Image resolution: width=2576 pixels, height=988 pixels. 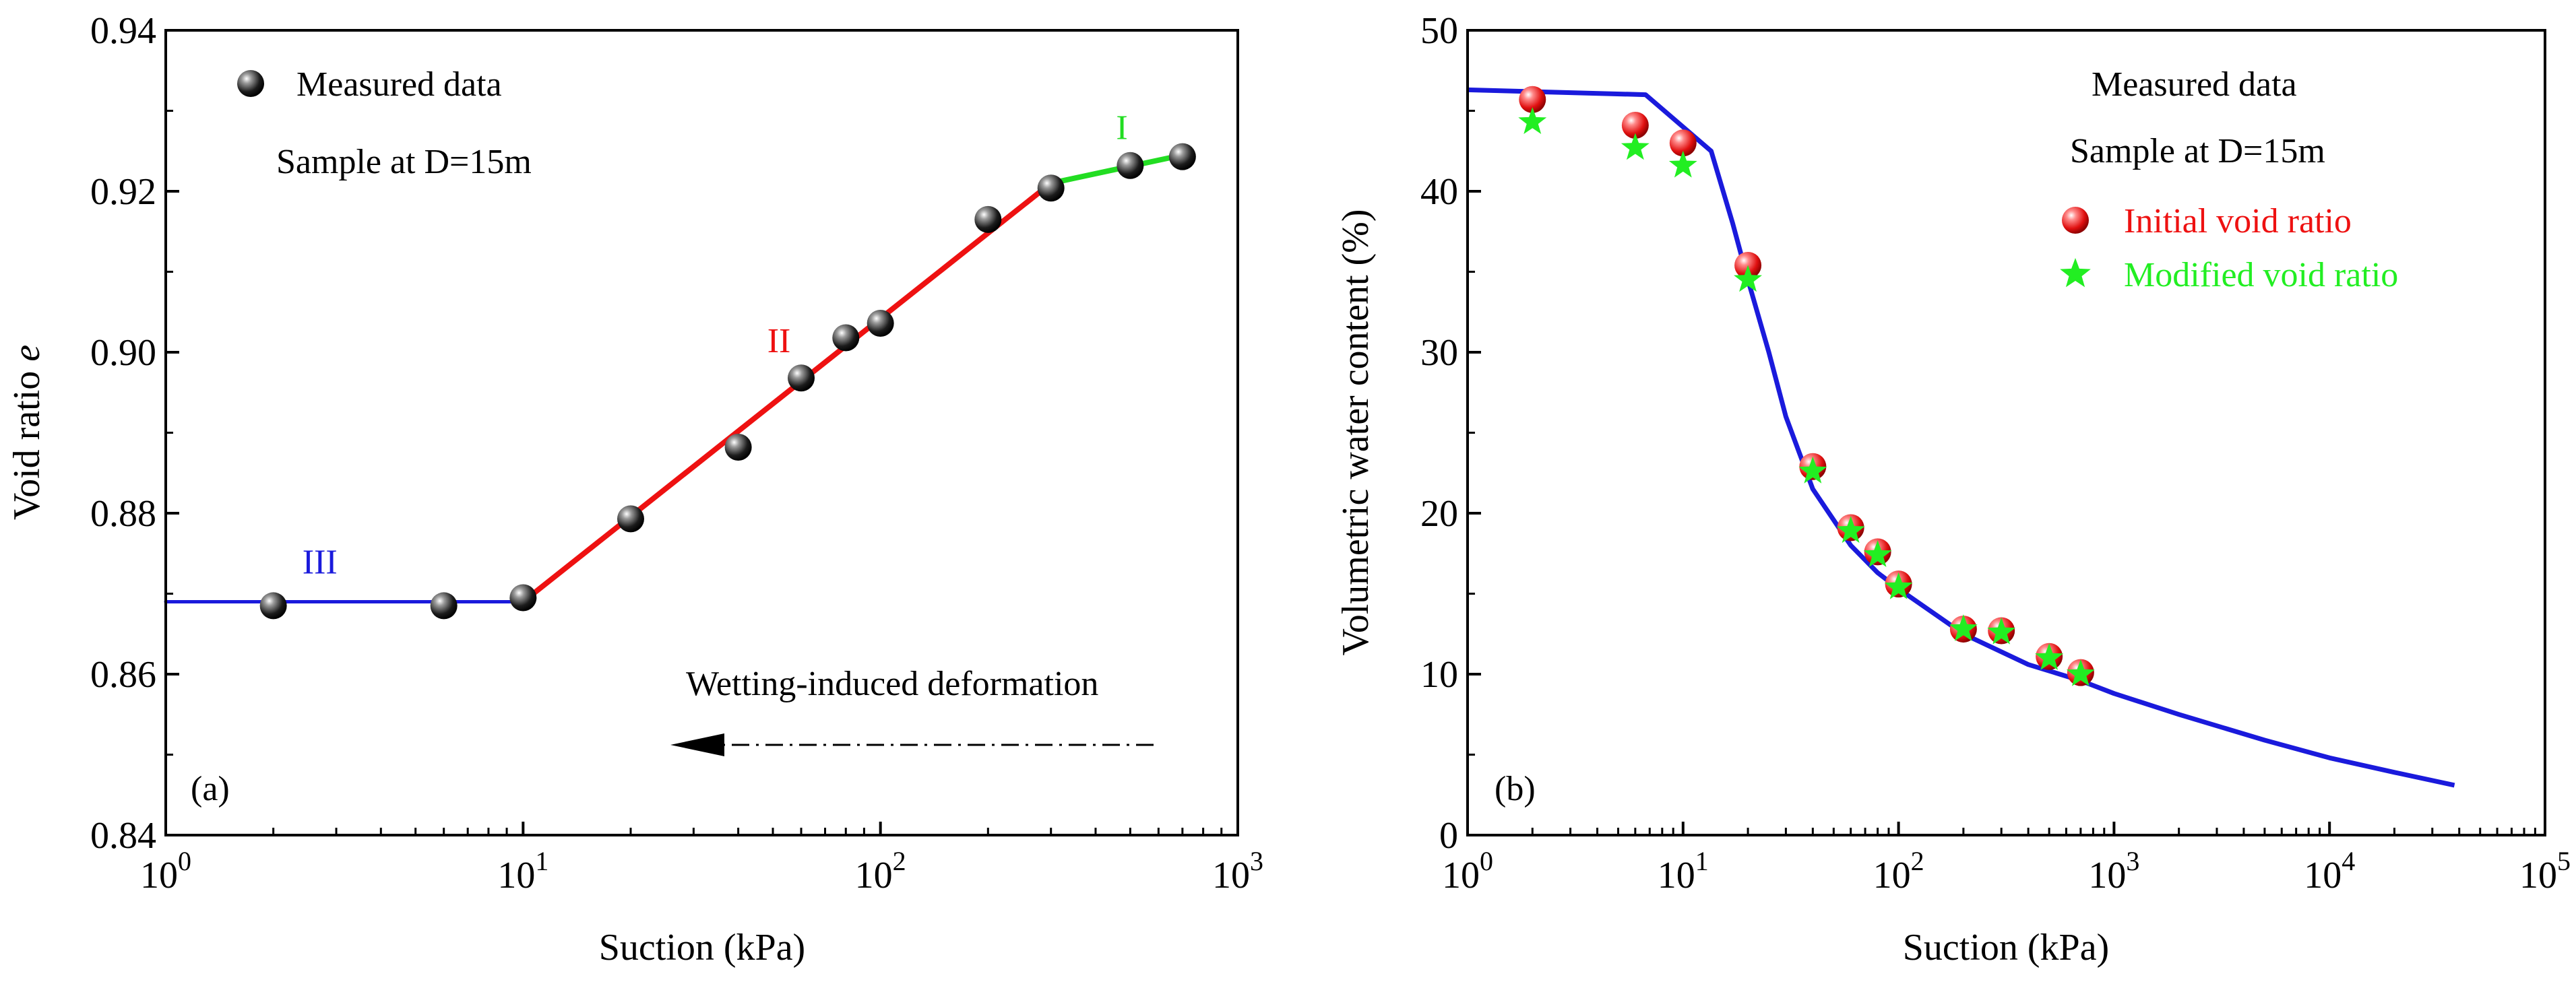 I want to click on panel-b-y-tick-label: 10, so click(x=1439, y=675).